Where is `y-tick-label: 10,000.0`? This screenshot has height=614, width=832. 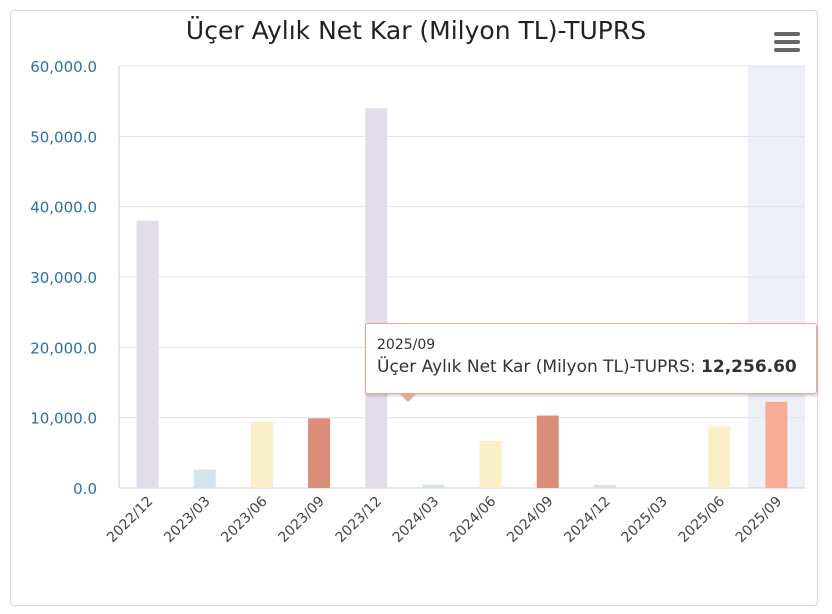 y-tick-label: 10,000.0 is located at coordinates (63, 419).